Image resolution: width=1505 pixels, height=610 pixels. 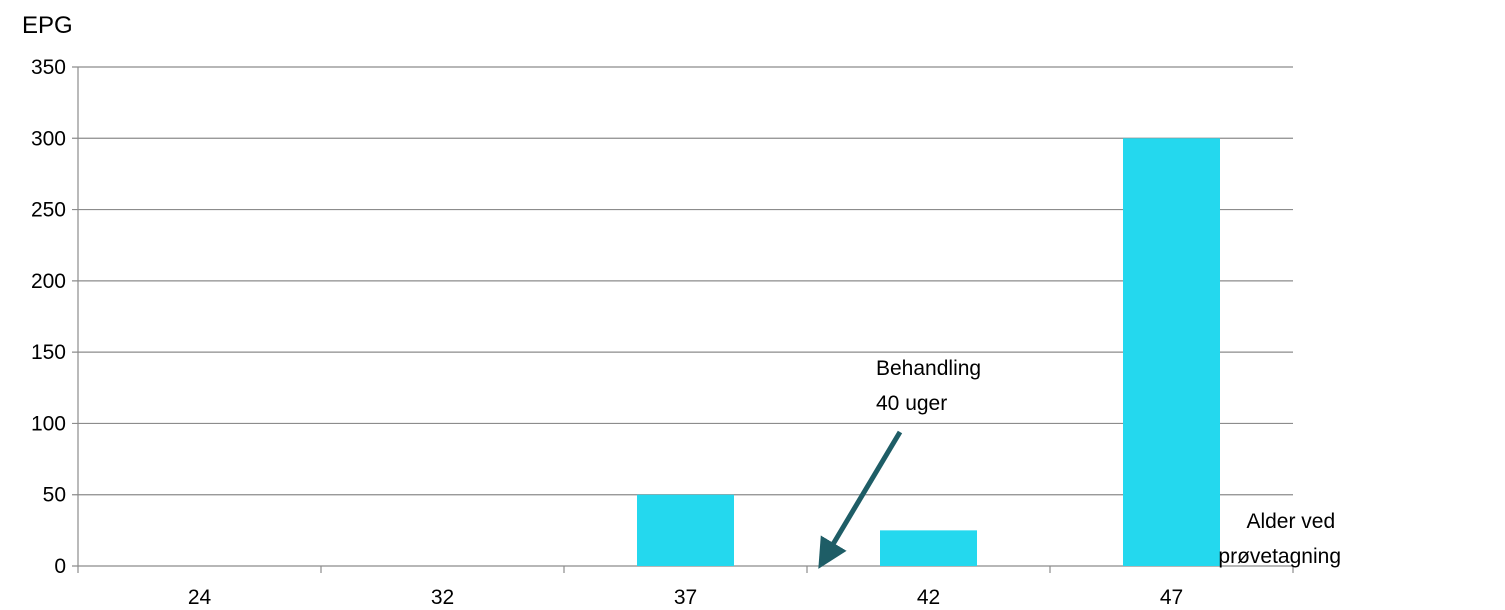 I want to click on x-tick-label: 47, so click(x=1171, y=597).